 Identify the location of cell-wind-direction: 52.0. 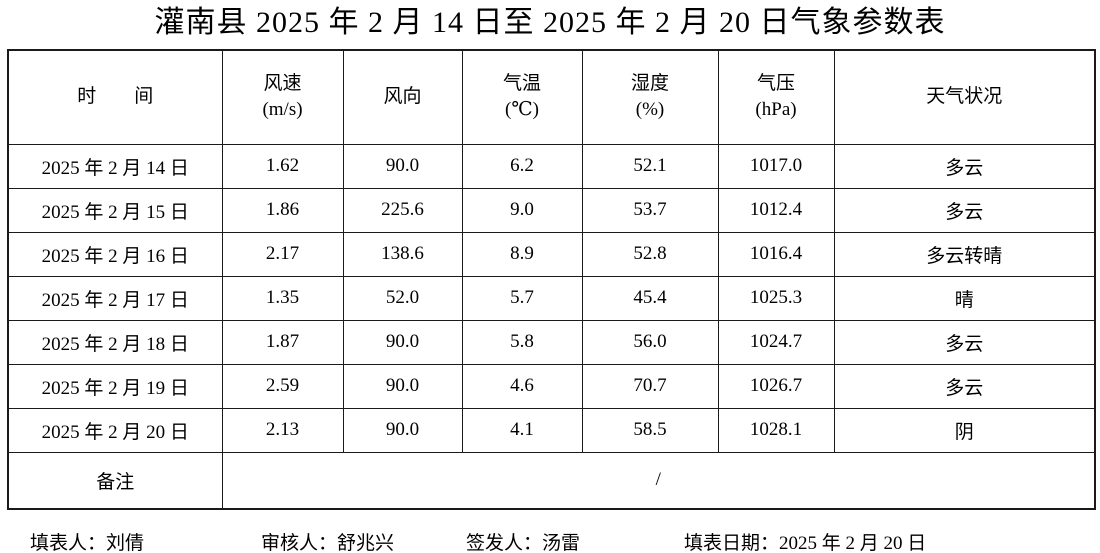
(402, 298).